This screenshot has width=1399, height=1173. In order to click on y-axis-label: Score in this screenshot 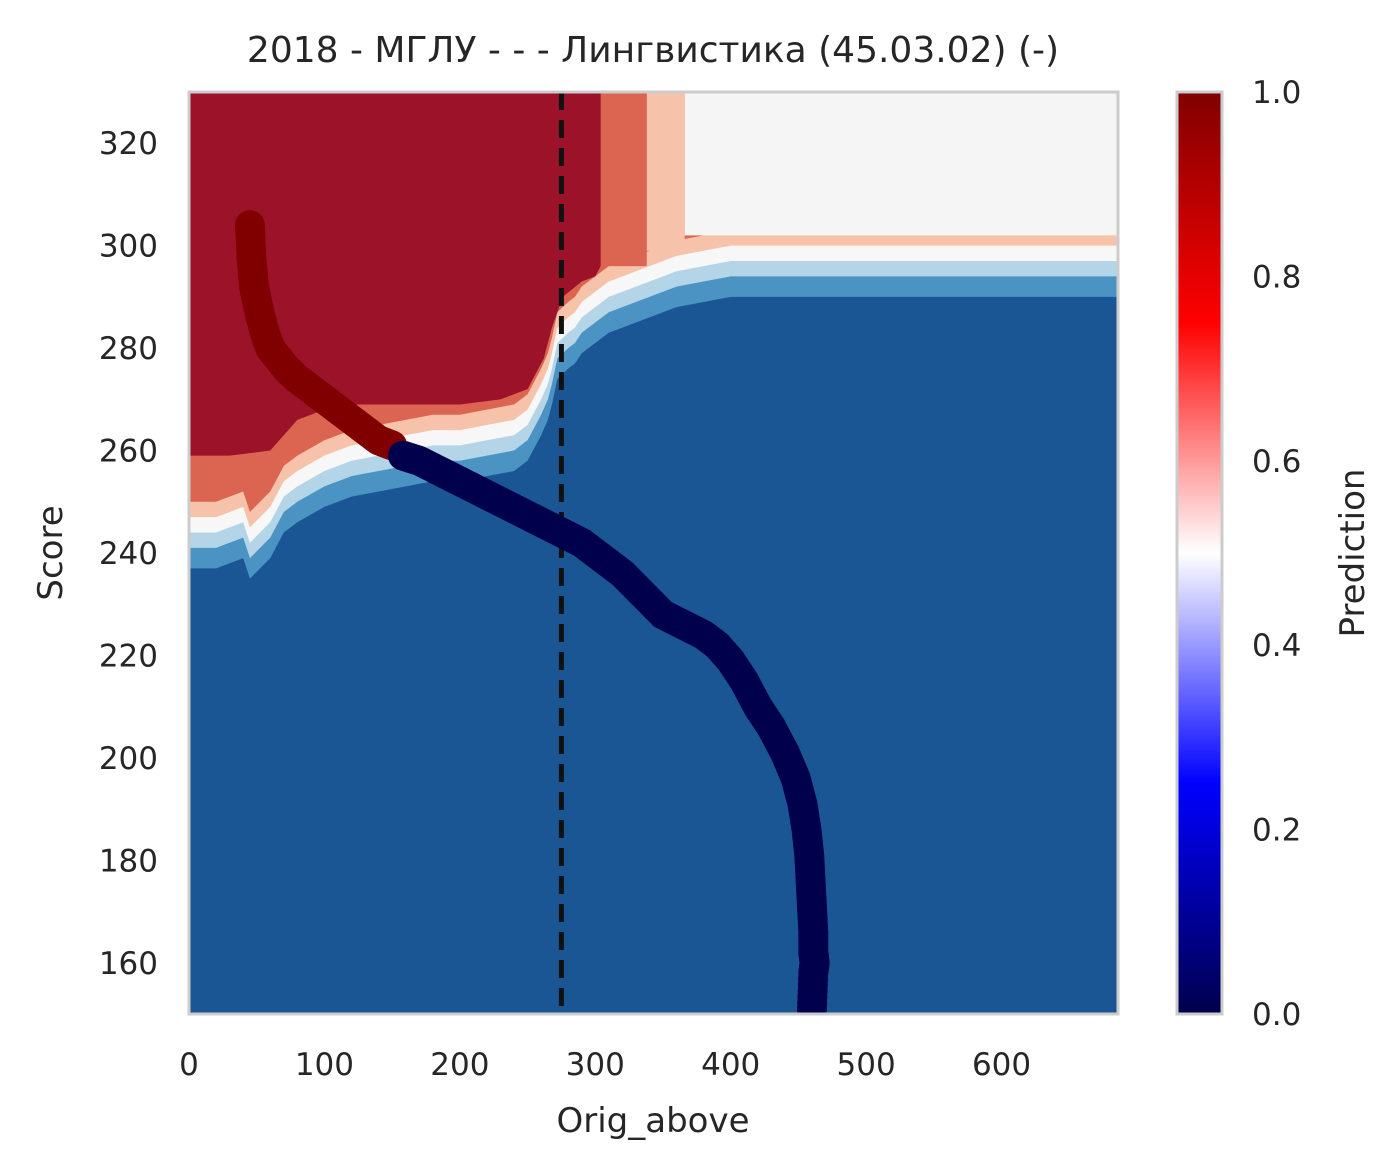, I will do `click(51, 552)`.